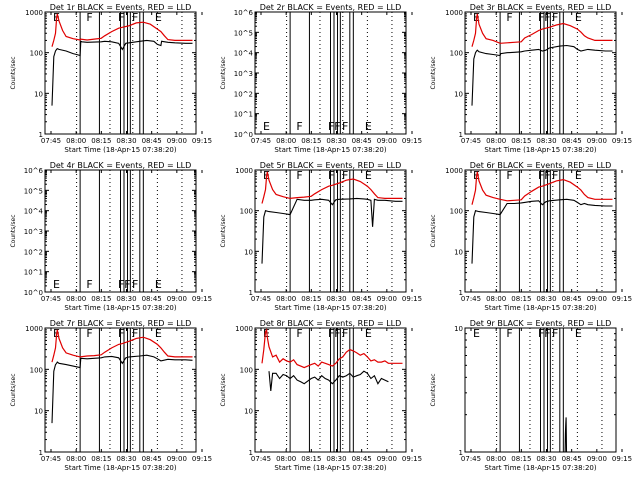 This screenshot has height=485, width=640. Describe the element at coordinates (34, 171) in the screenshot. I see `y-tick-label: 10^6` at that location.